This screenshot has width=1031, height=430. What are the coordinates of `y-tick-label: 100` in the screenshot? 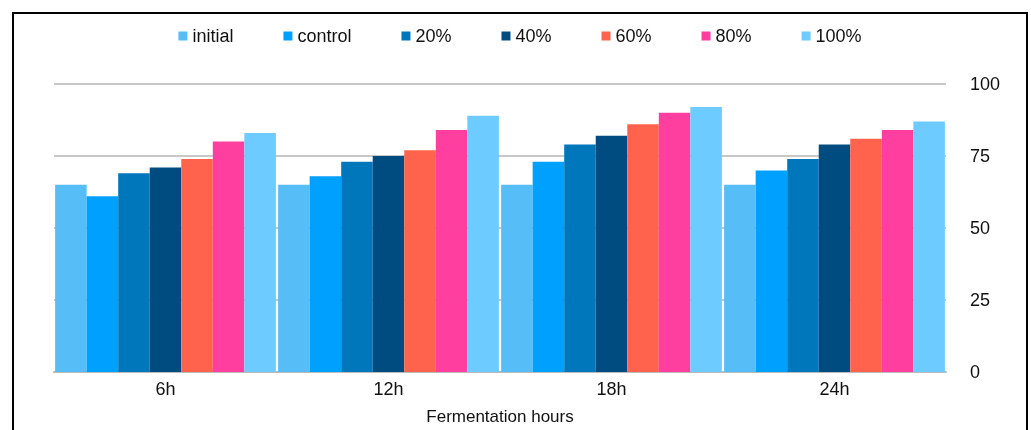 It's located at (985, 84).